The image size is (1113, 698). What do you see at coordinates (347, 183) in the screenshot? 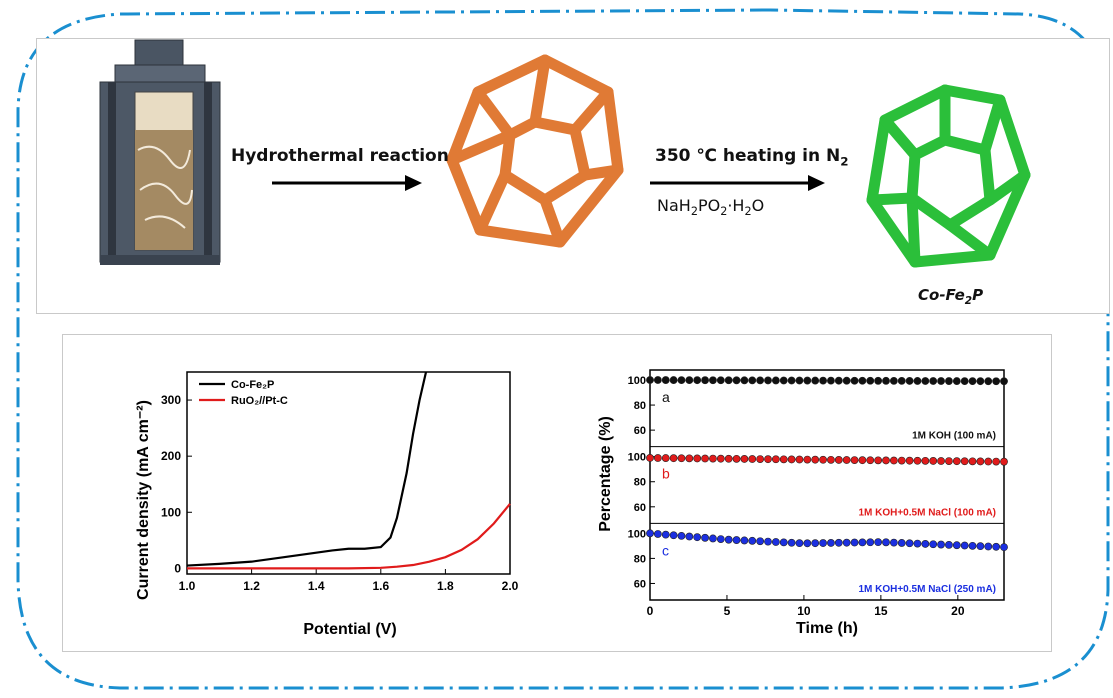
I see `arrow-1-icon` at bounding box center [347, 183].